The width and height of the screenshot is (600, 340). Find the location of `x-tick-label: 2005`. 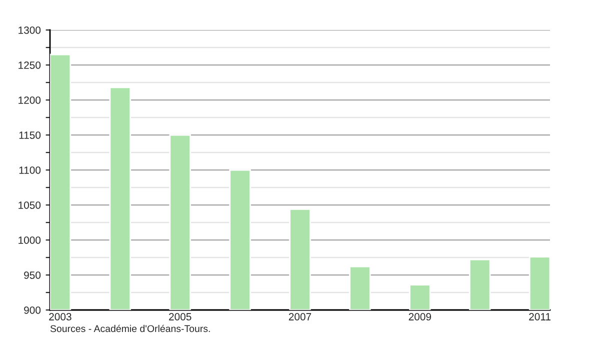

x-tick-label: 2005 is located at coordinates (180, 316).